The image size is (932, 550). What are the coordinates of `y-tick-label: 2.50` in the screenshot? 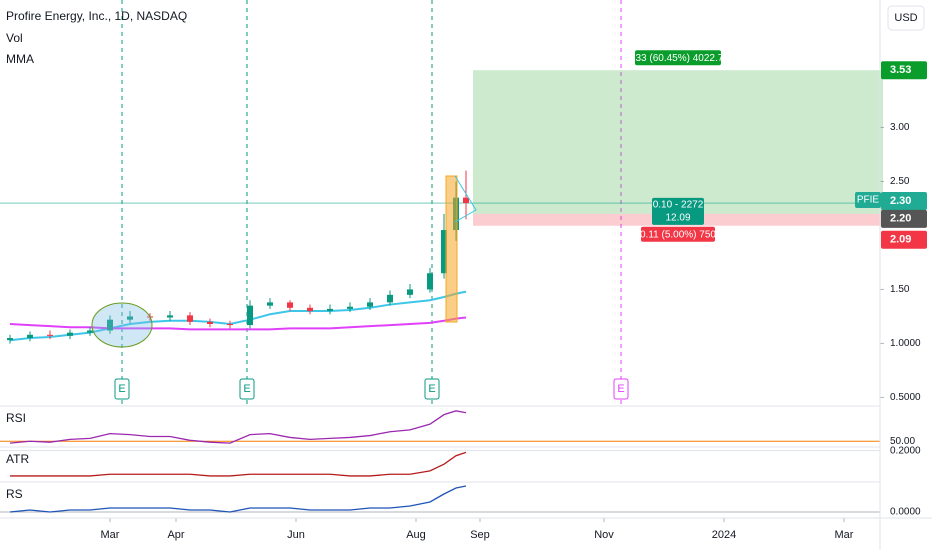 It's located at (900, 181).